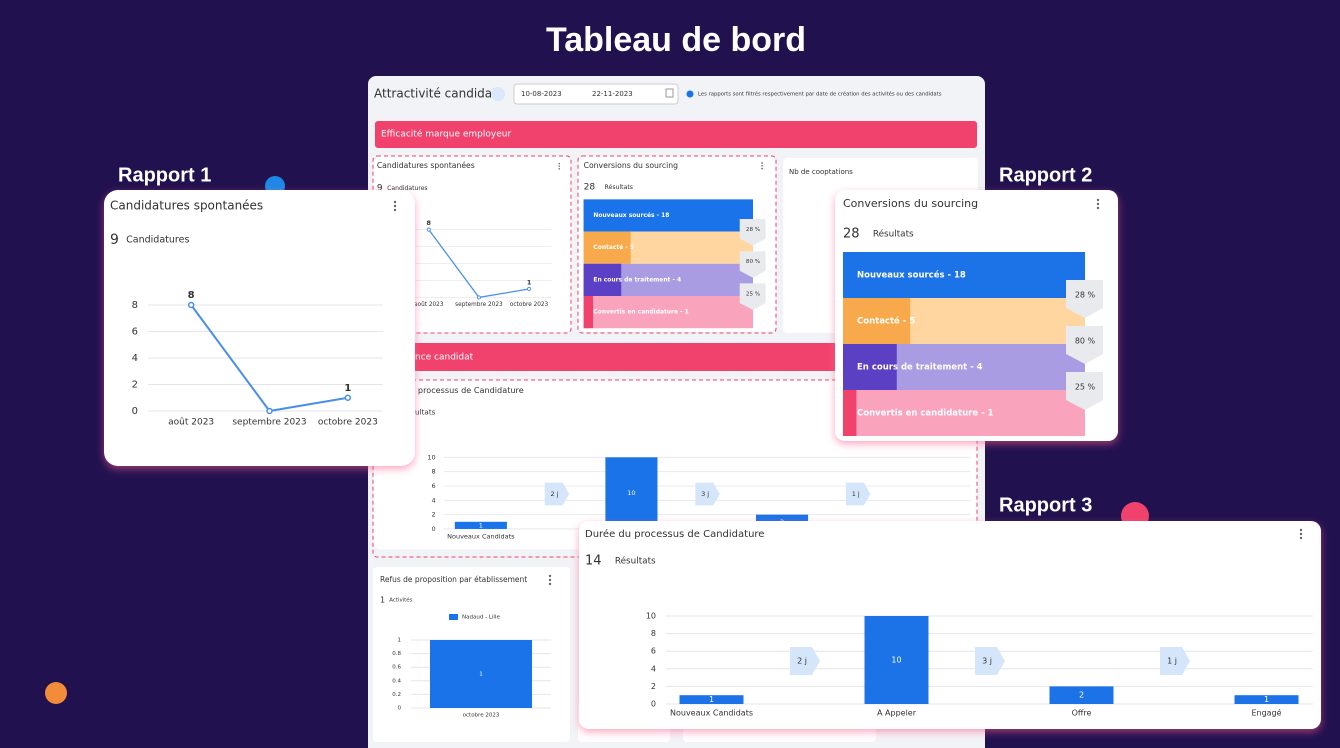 This screenshot has width=1340, height=748. I want to click on section-title: Expérience candidat, so click(427, 357).